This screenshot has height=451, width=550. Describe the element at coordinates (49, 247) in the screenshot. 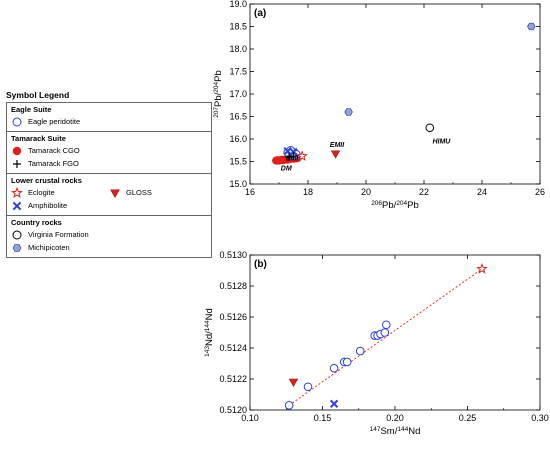

I see `legend-item-label: Michipicoten` at that location.